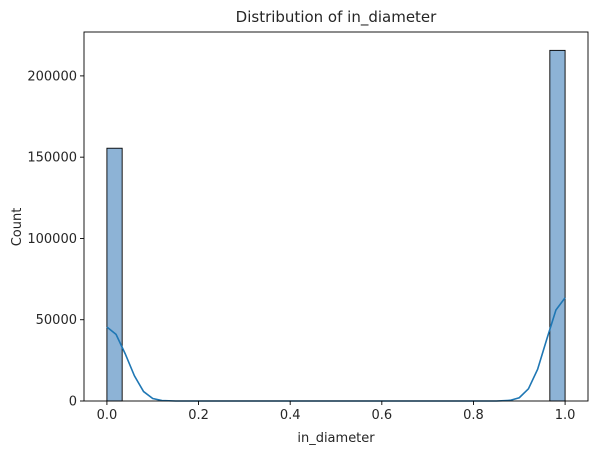 This screenshot has width=597, height=455. Describe the element at coordinates (336, 438) in the screenshot. I see `x-axis-label: in_diameter` at that location.